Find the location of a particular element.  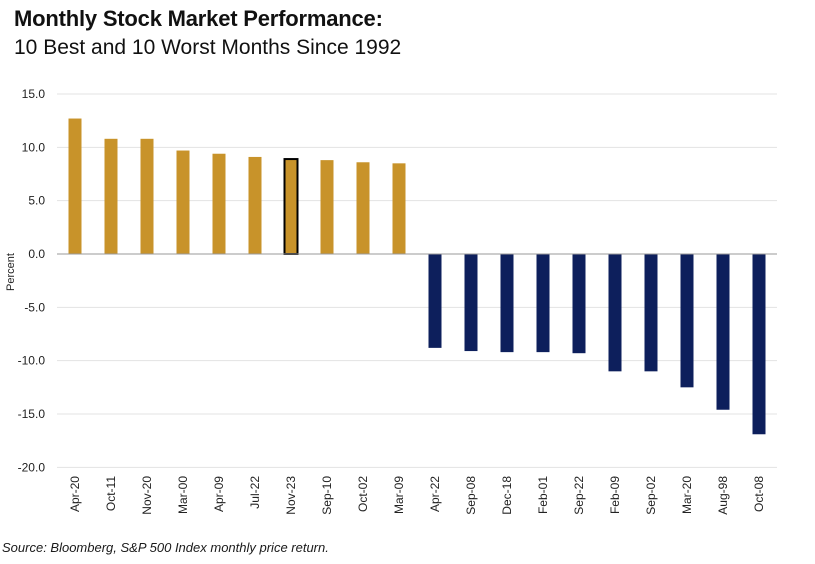

x-tick-label: Sep-10 is located at coordinates (327, 495).